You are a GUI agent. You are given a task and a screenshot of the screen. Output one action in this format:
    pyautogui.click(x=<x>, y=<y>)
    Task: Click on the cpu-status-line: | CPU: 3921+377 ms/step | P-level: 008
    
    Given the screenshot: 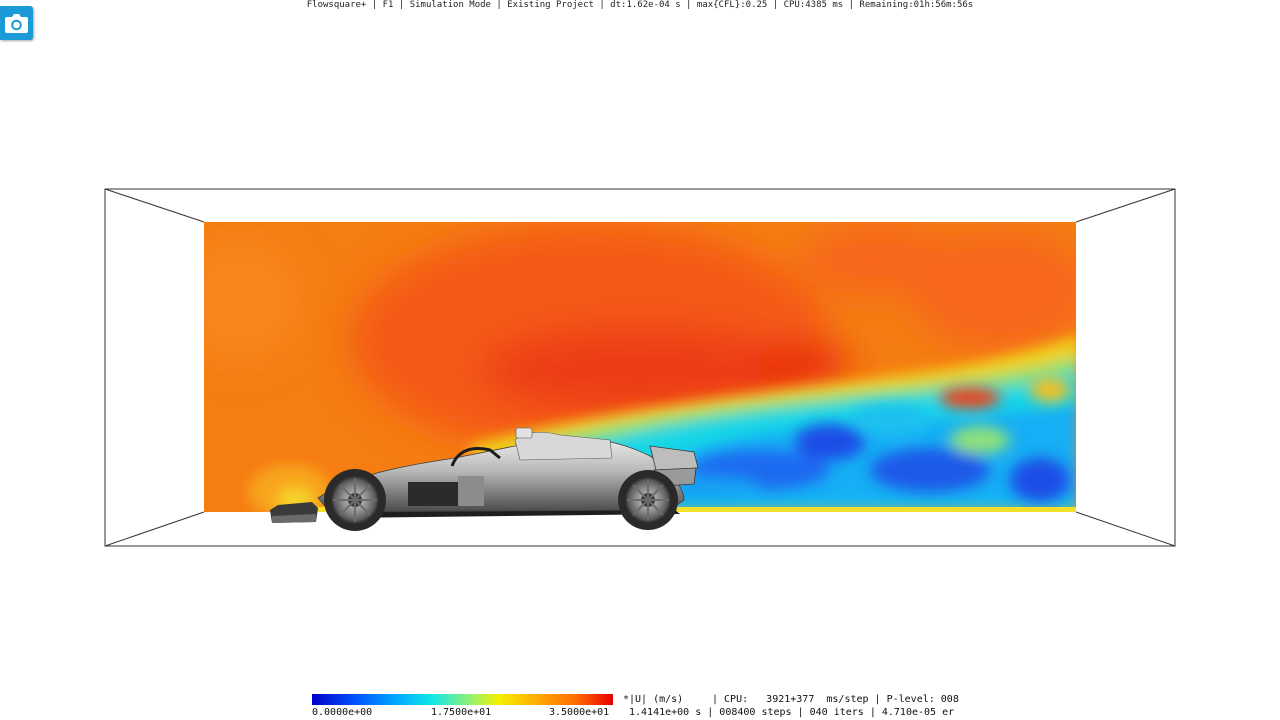 What is the action you would take?
    pyautogui.click(x=835, y=699)
    